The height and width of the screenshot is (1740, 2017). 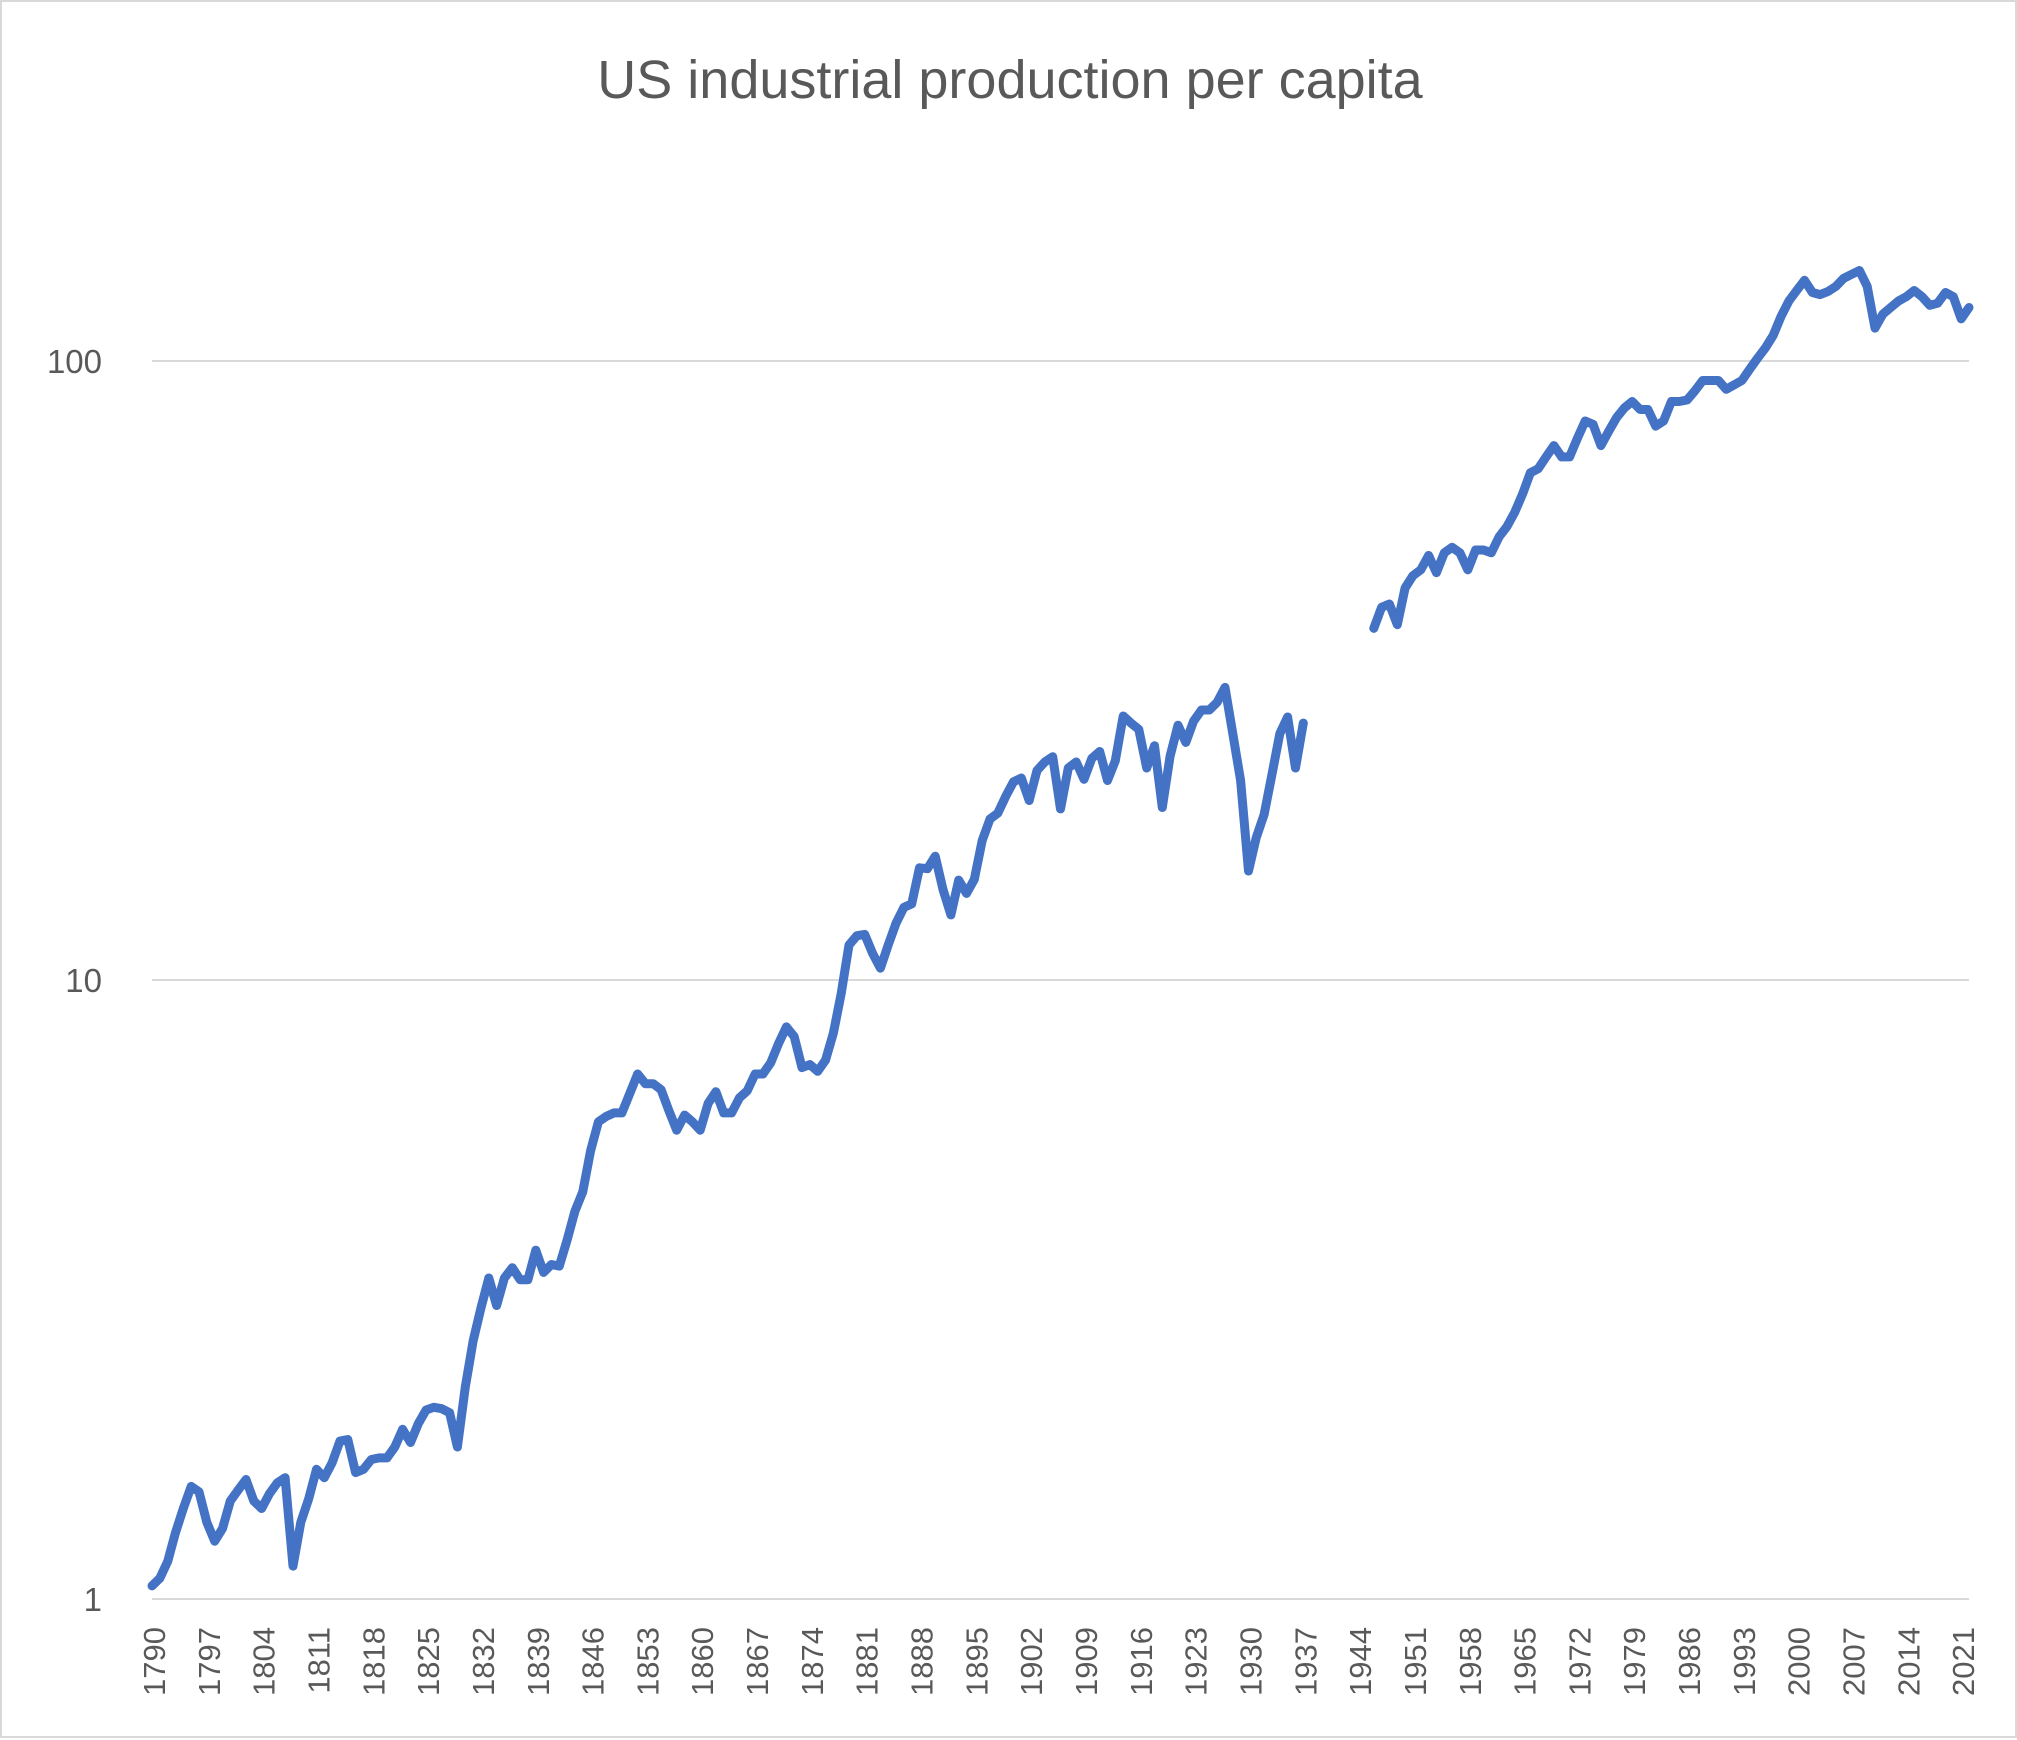 I want to click on x-tick-label: 2021, so click(x=1963, y=1661).